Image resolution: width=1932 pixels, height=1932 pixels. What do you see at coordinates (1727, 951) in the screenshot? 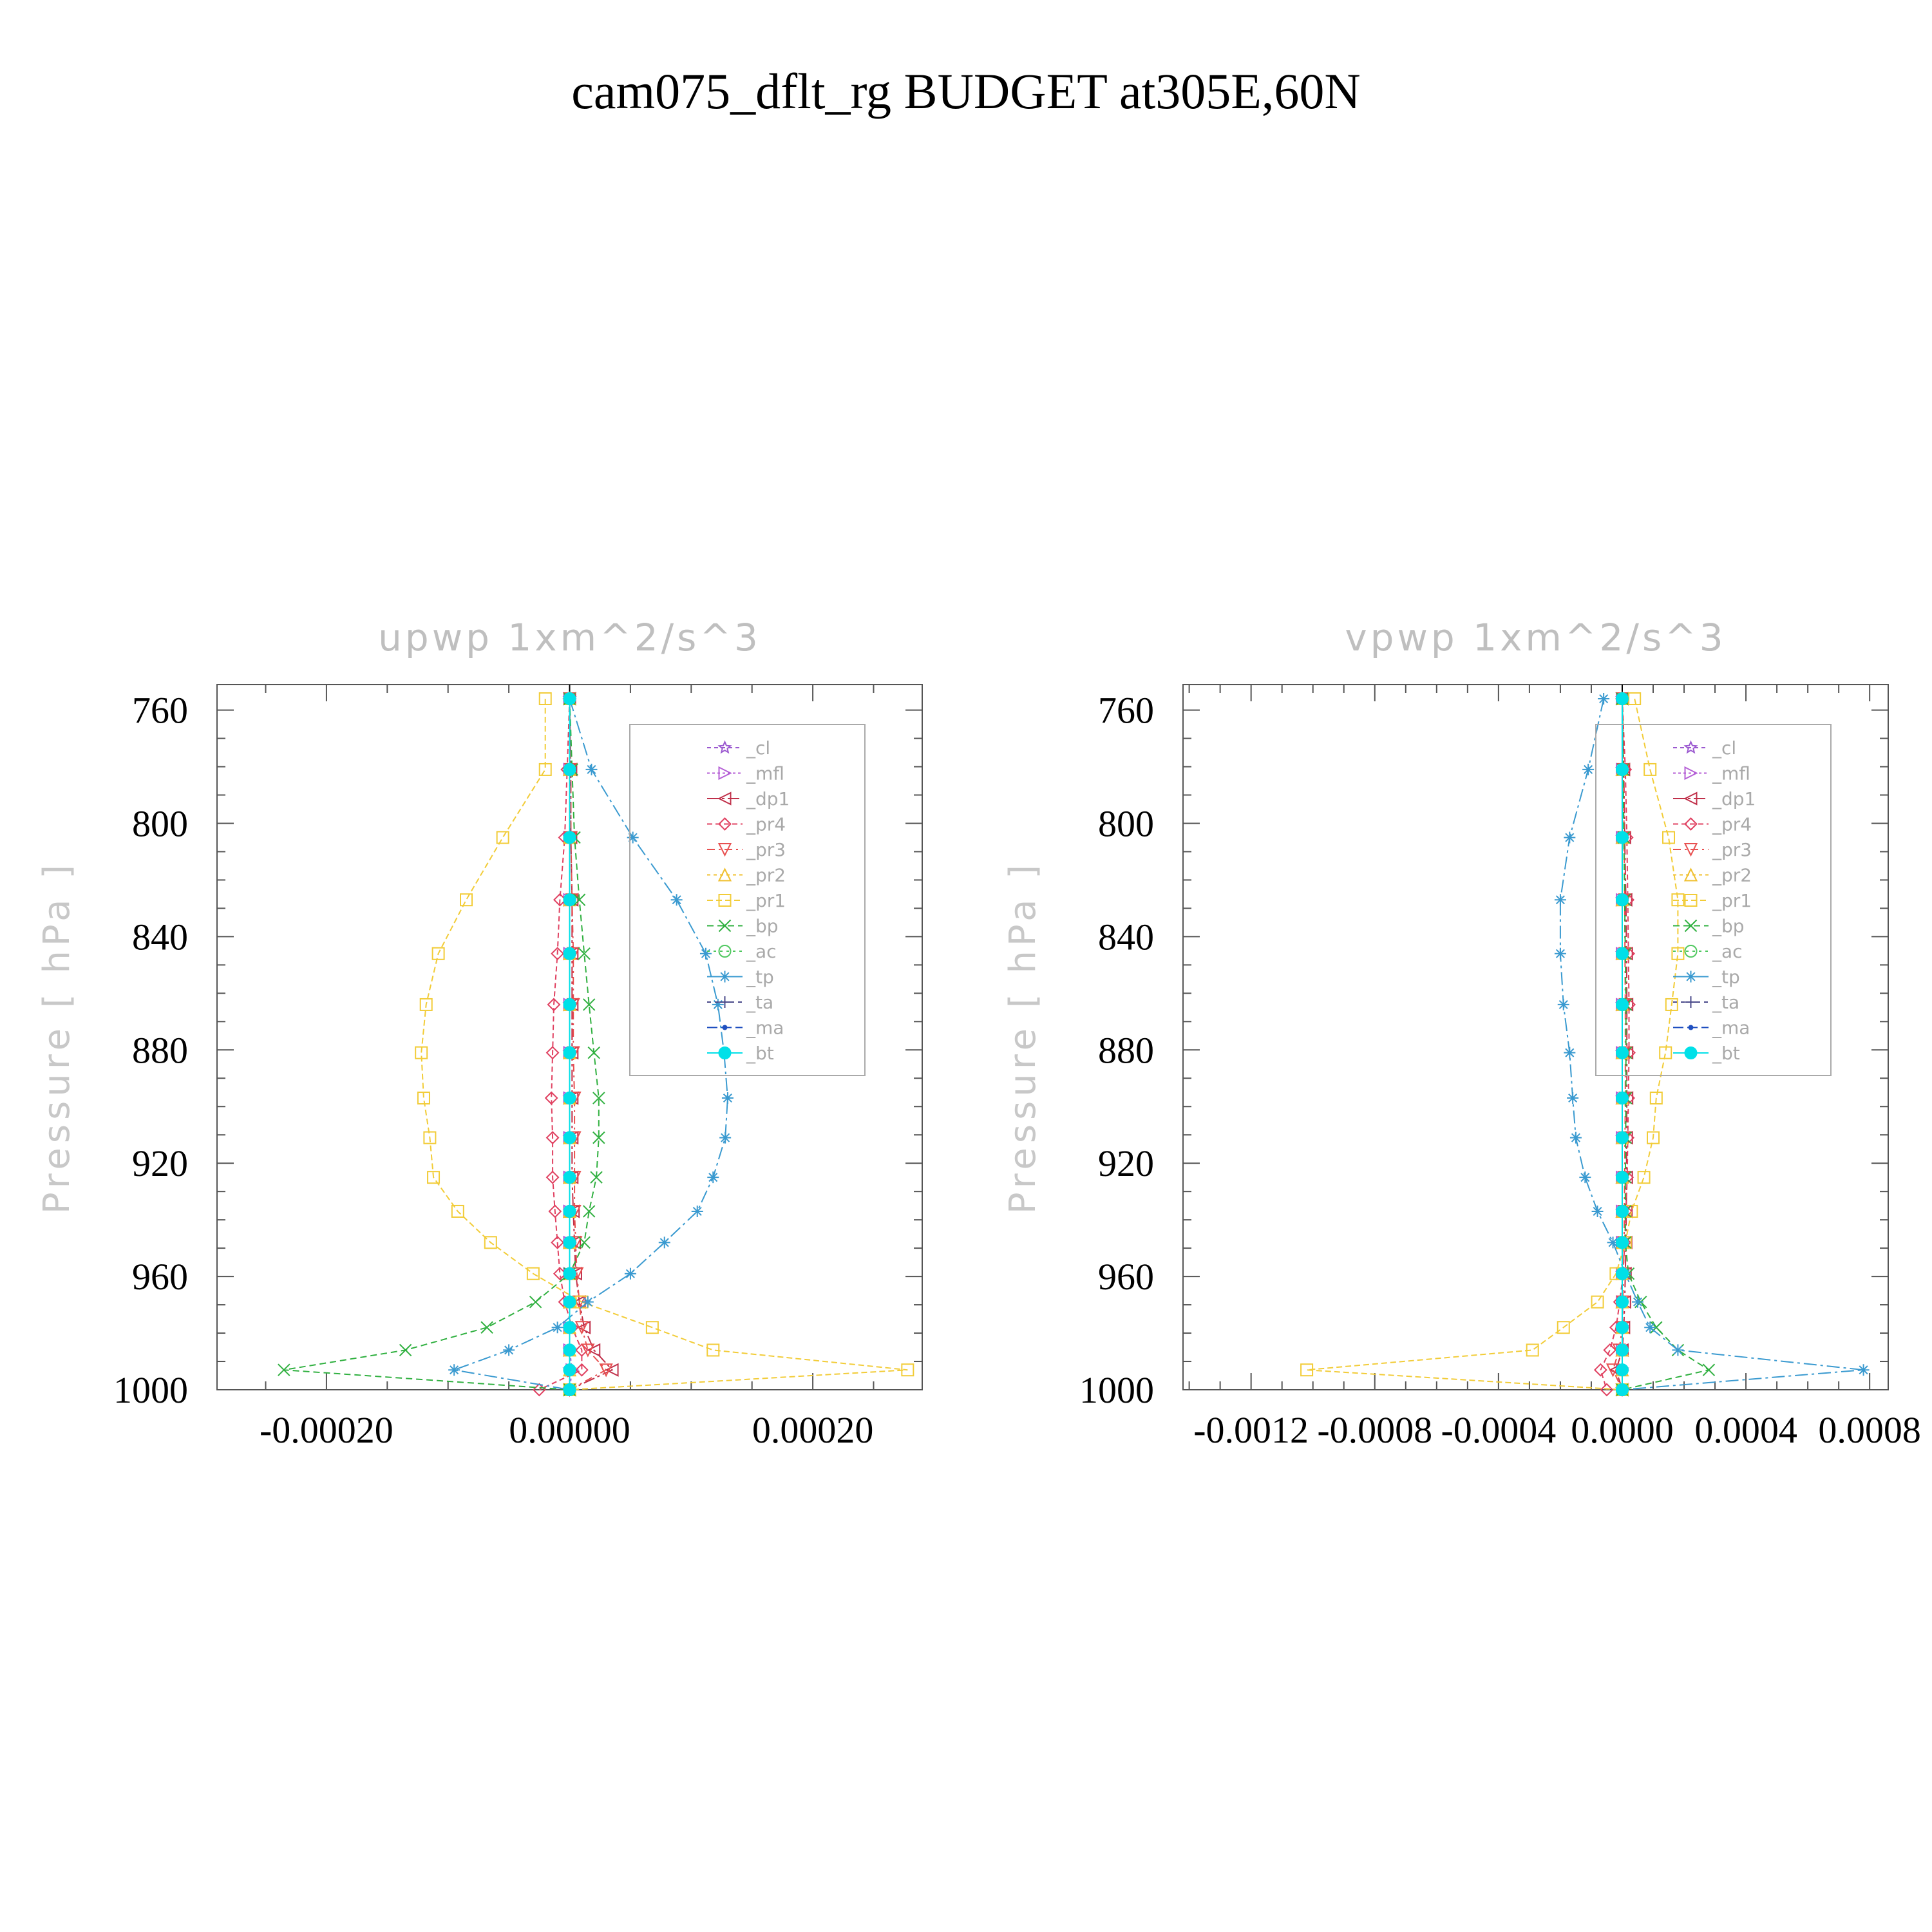
I see `legend-entry-label: _ac` at bounding box center [1727, 951].